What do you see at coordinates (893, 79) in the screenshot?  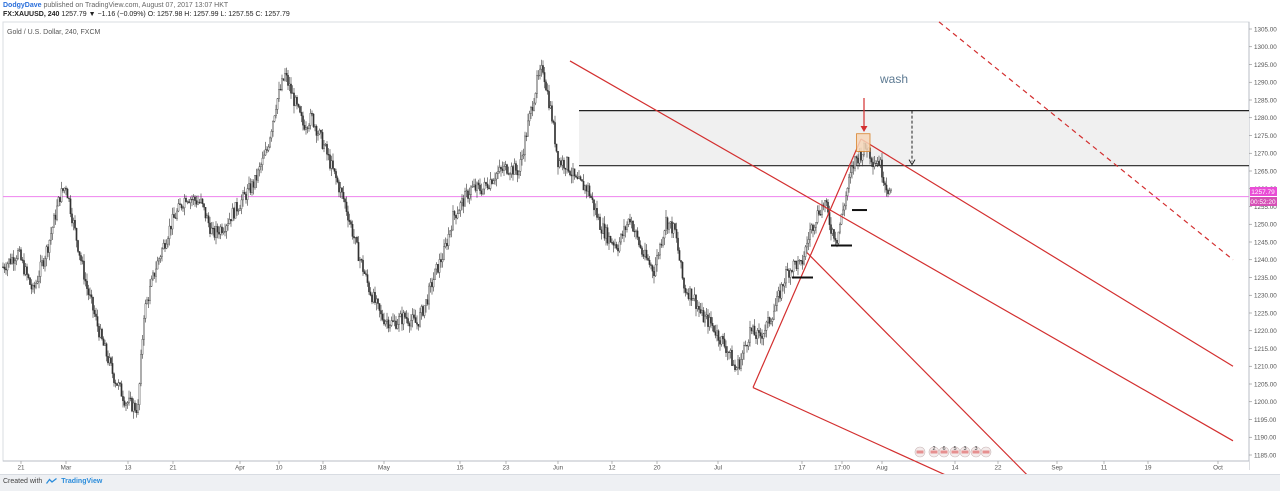 I see `wash-annotation: wash` at bounding box center [893, 79].